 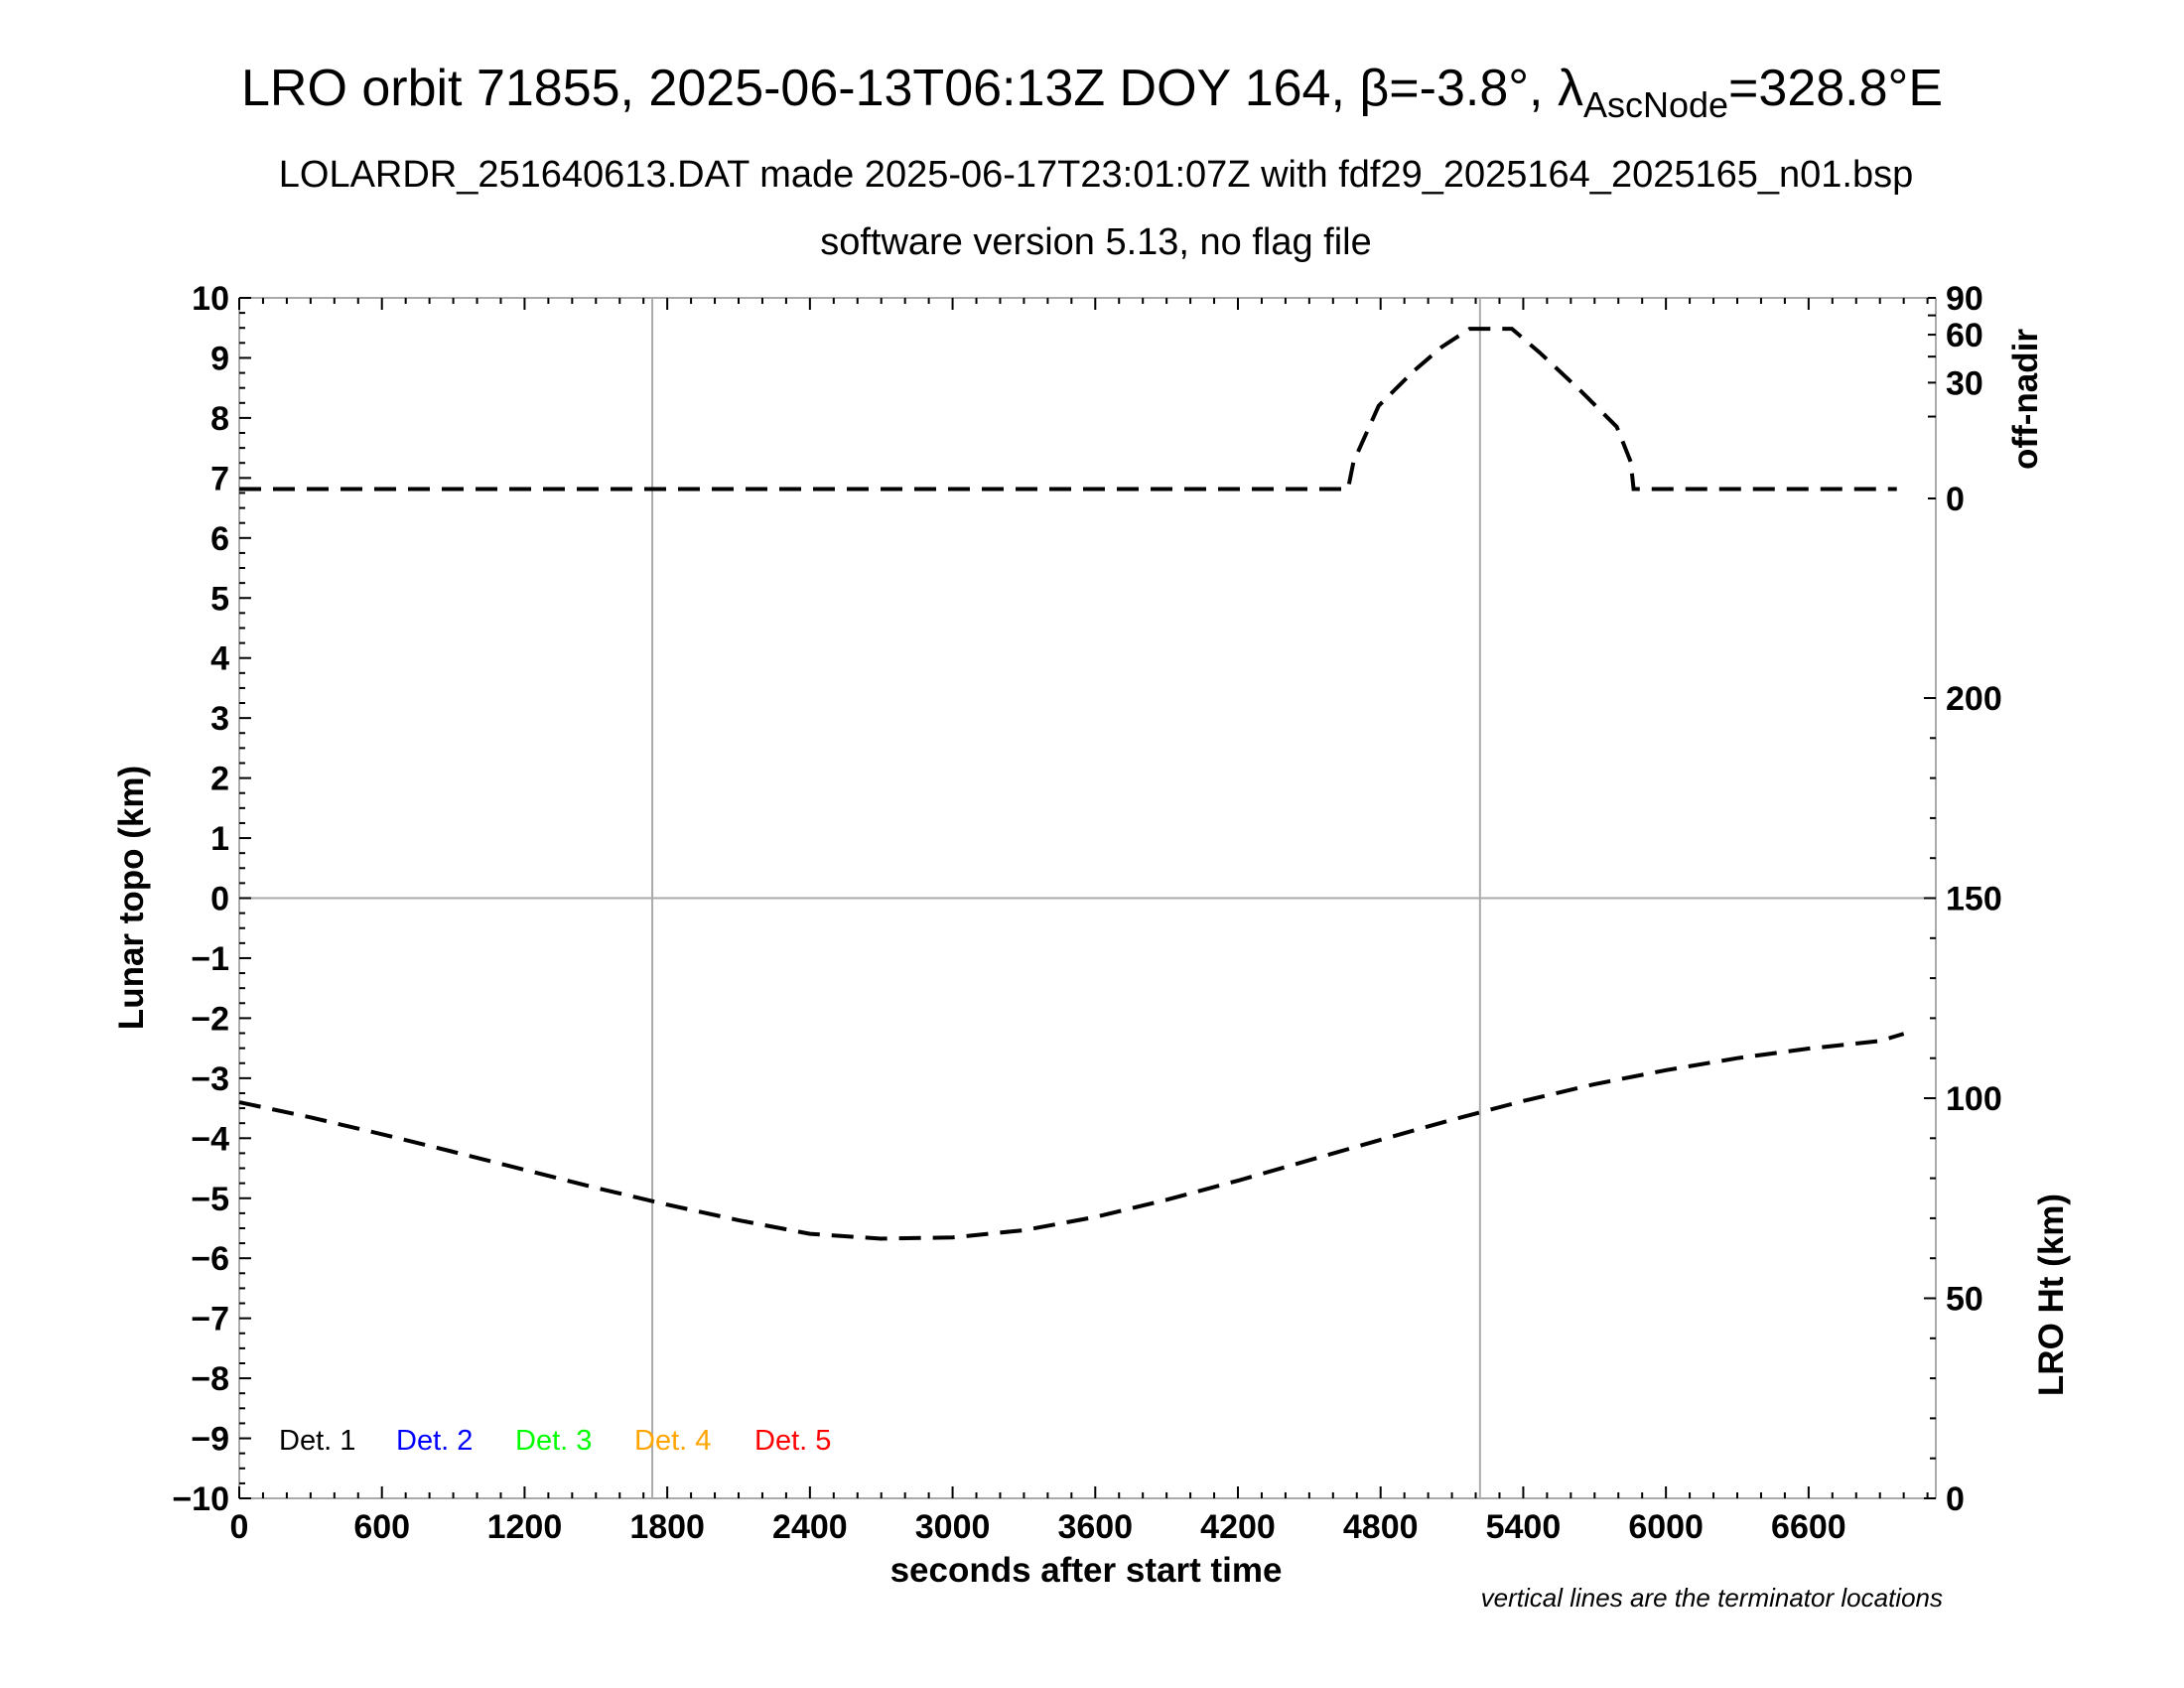 What do you see at coordinates (210, 1440) in the screenshot?
I see `y-tick-label: −9` at bounding box center [210, 1440].